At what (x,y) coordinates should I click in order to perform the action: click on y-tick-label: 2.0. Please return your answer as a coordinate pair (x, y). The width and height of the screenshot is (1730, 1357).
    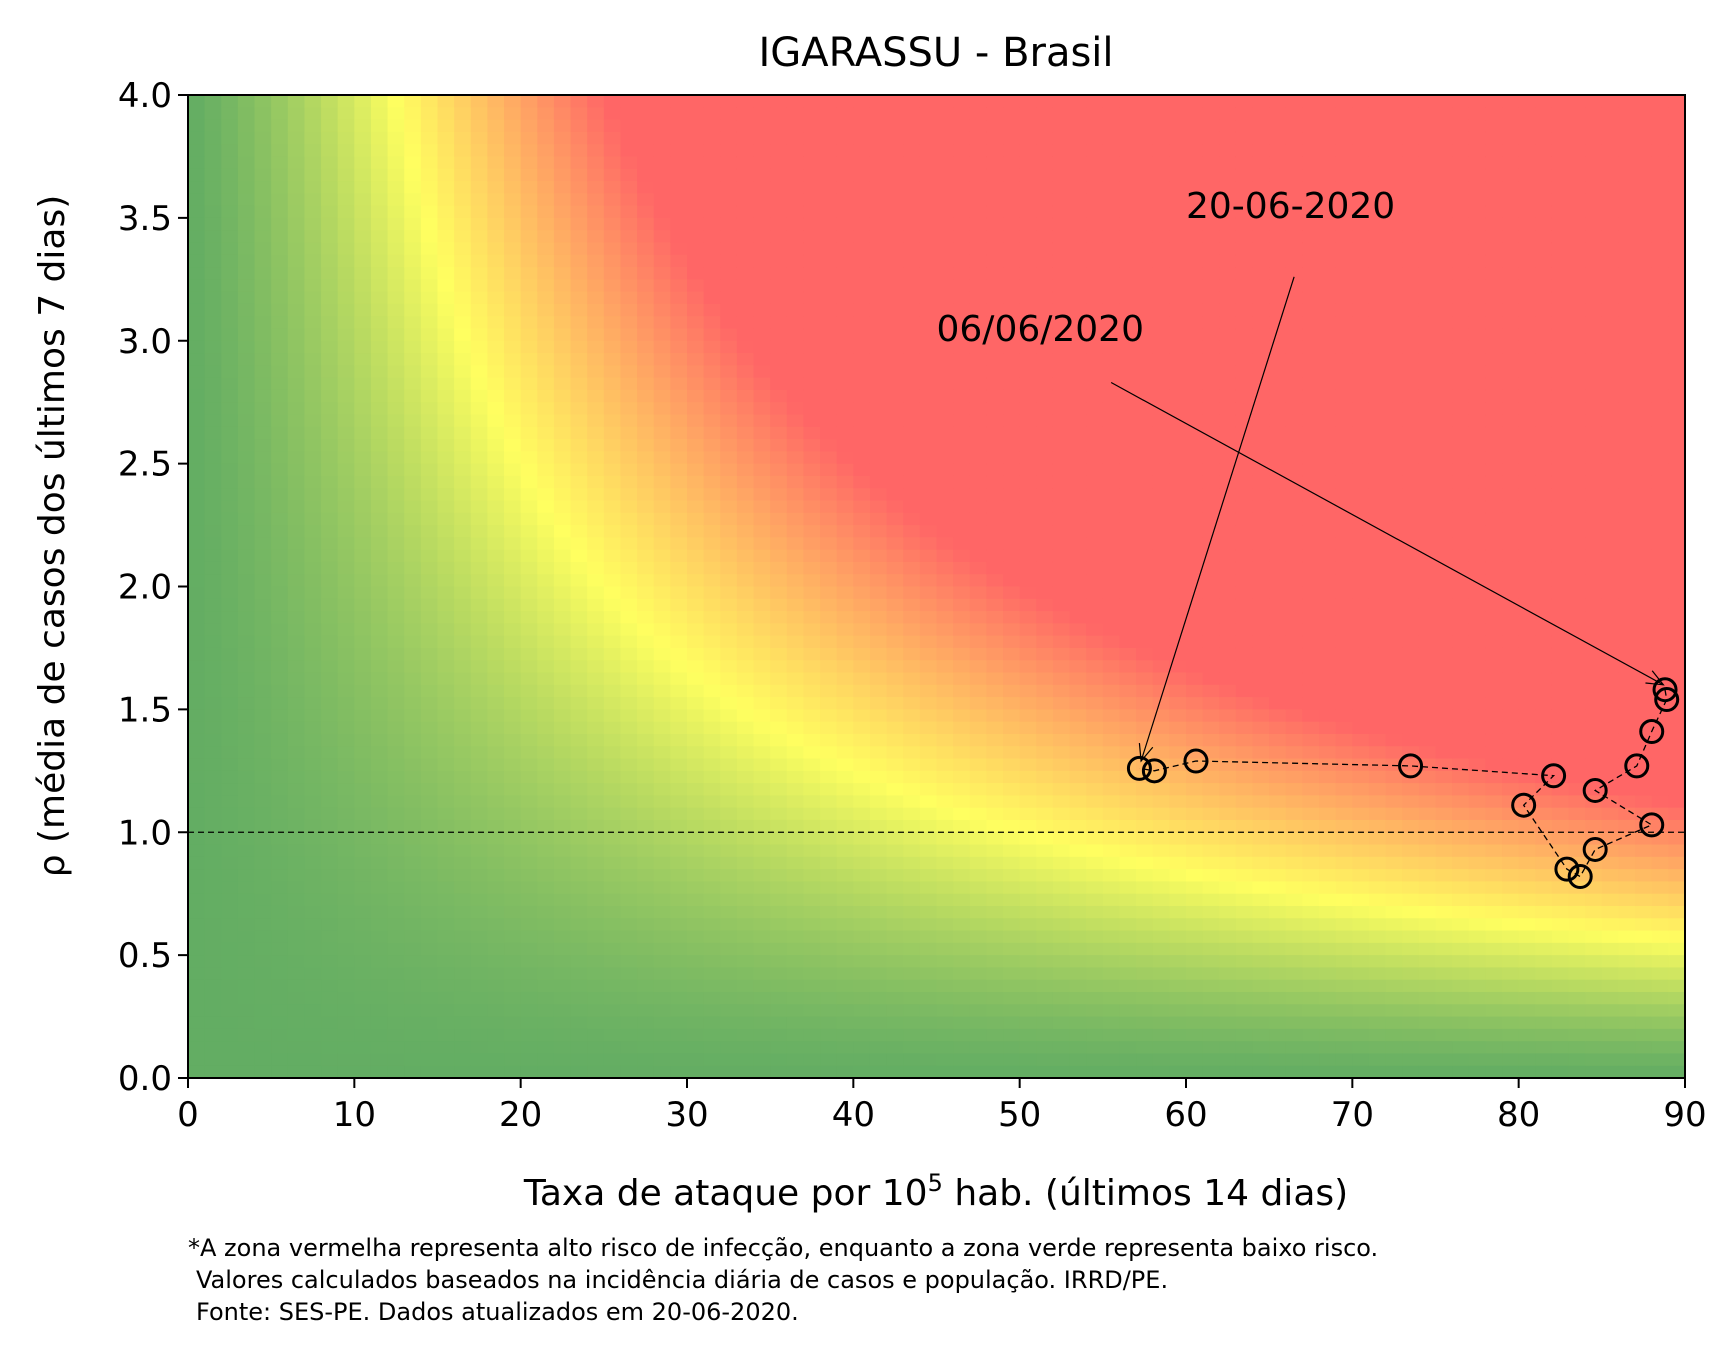
    Looking at the image, I should click on (145, 588).